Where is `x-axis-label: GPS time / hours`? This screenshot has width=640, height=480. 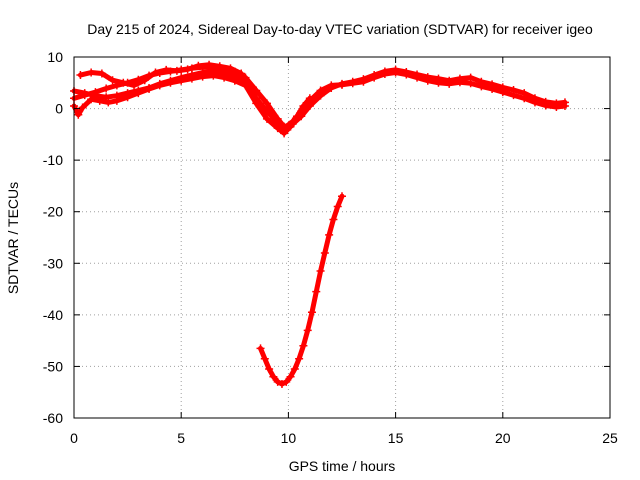 x-axis-label: GPS time / hours is located at coordinates (342, 466).